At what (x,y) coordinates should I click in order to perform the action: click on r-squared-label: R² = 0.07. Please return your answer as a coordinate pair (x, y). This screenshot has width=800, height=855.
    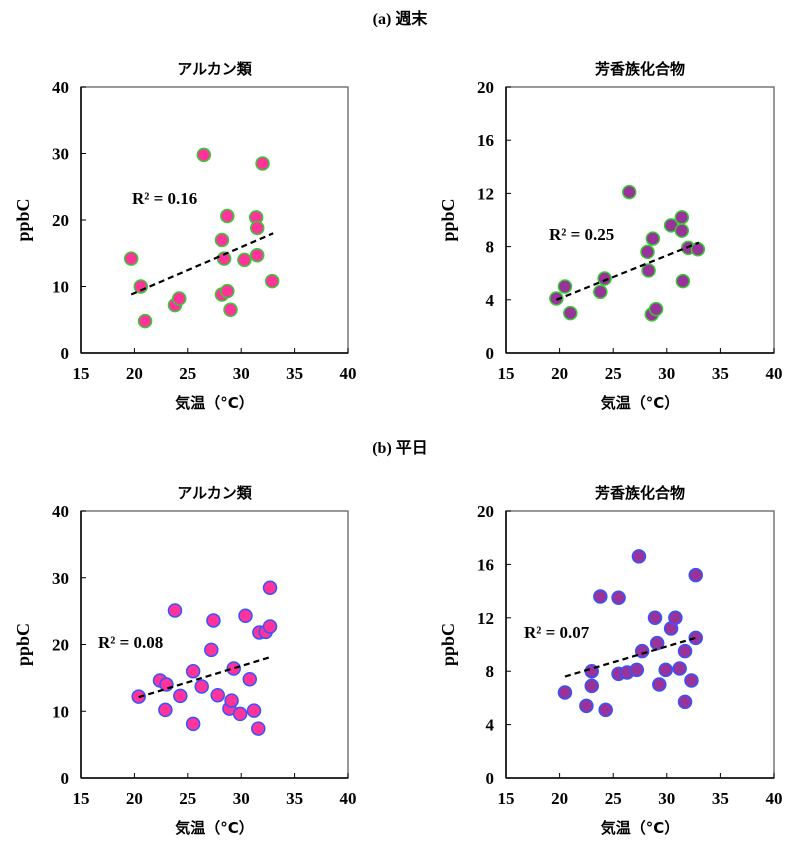
    Looking at the image, I should click on (557, 632).